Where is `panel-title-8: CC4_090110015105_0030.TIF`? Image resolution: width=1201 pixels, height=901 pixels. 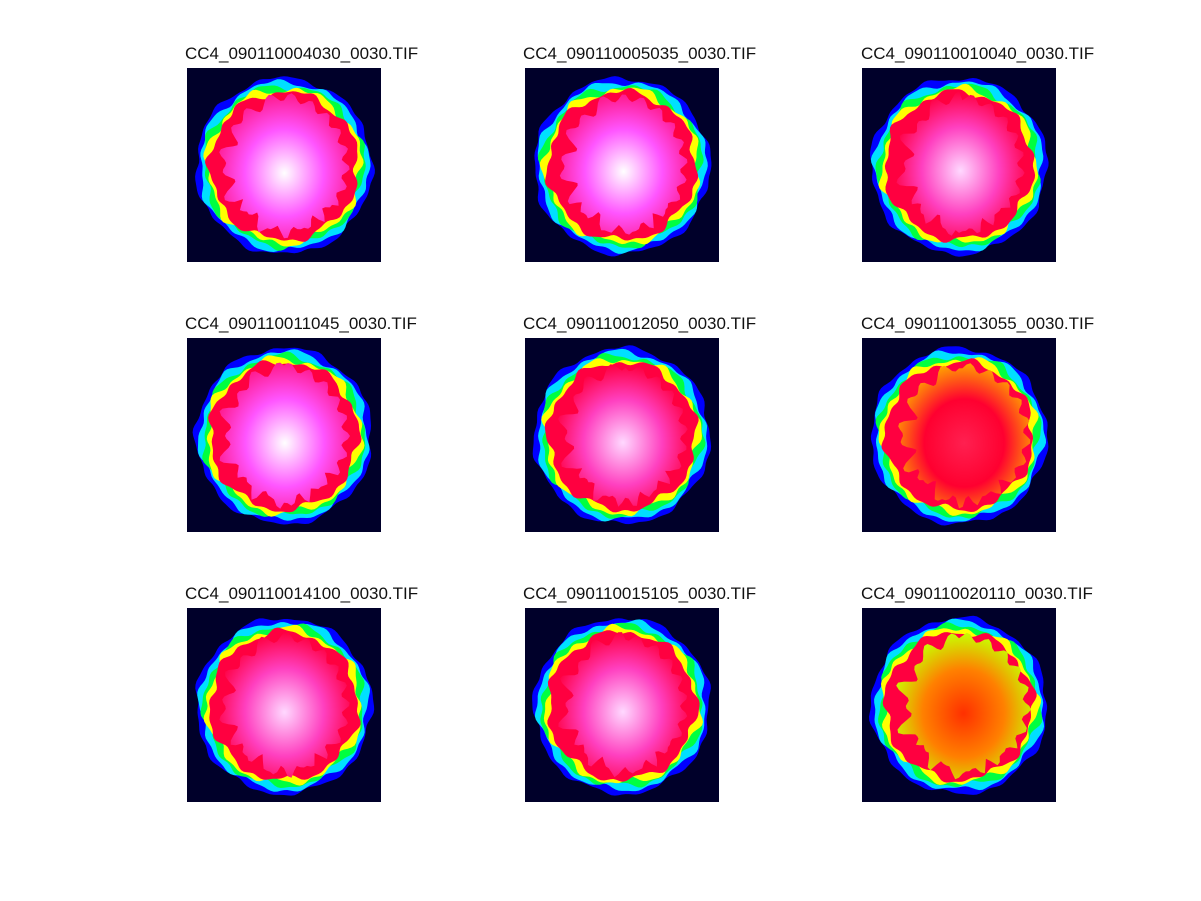
panel-title-8: CC4_090110015105_0030.TIF is located at coordinates (640, 593).